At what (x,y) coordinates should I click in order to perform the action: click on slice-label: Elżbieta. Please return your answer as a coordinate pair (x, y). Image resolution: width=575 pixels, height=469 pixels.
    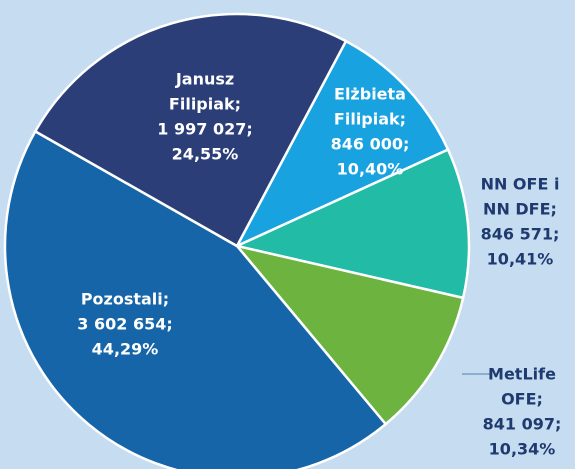
    Looking at the image, I should click on (370, 94).